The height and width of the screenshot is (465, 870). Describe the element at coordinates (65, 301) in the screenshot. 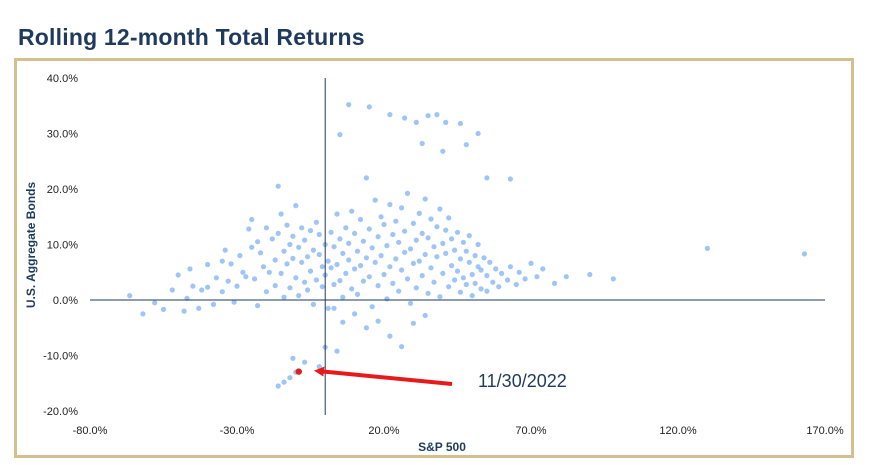

I see `y-tick-label: 0.0%` at that location.